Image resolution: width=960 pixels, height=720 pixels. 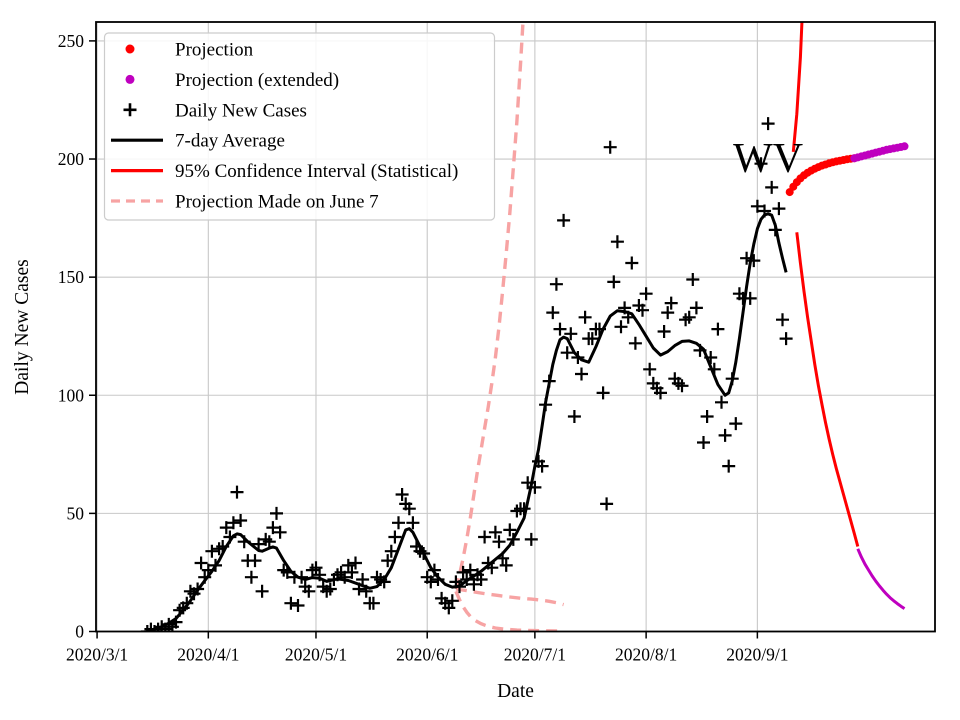 What do you see at coordinates (827, 389) in the screenshot?
I see `series-95-confidence-interval-statistical-lower` at bounding box center [827, 389].